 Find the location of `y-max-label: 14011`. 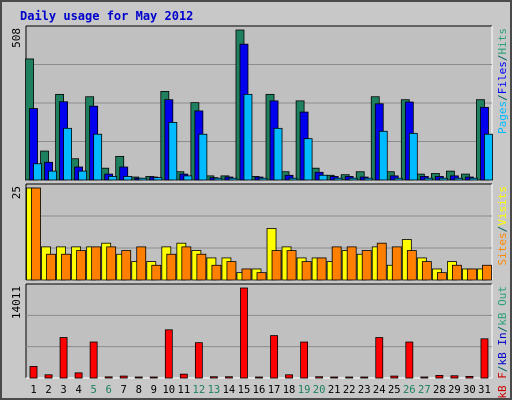

y-max-label: 14011 is located at coordinates (16, 302).